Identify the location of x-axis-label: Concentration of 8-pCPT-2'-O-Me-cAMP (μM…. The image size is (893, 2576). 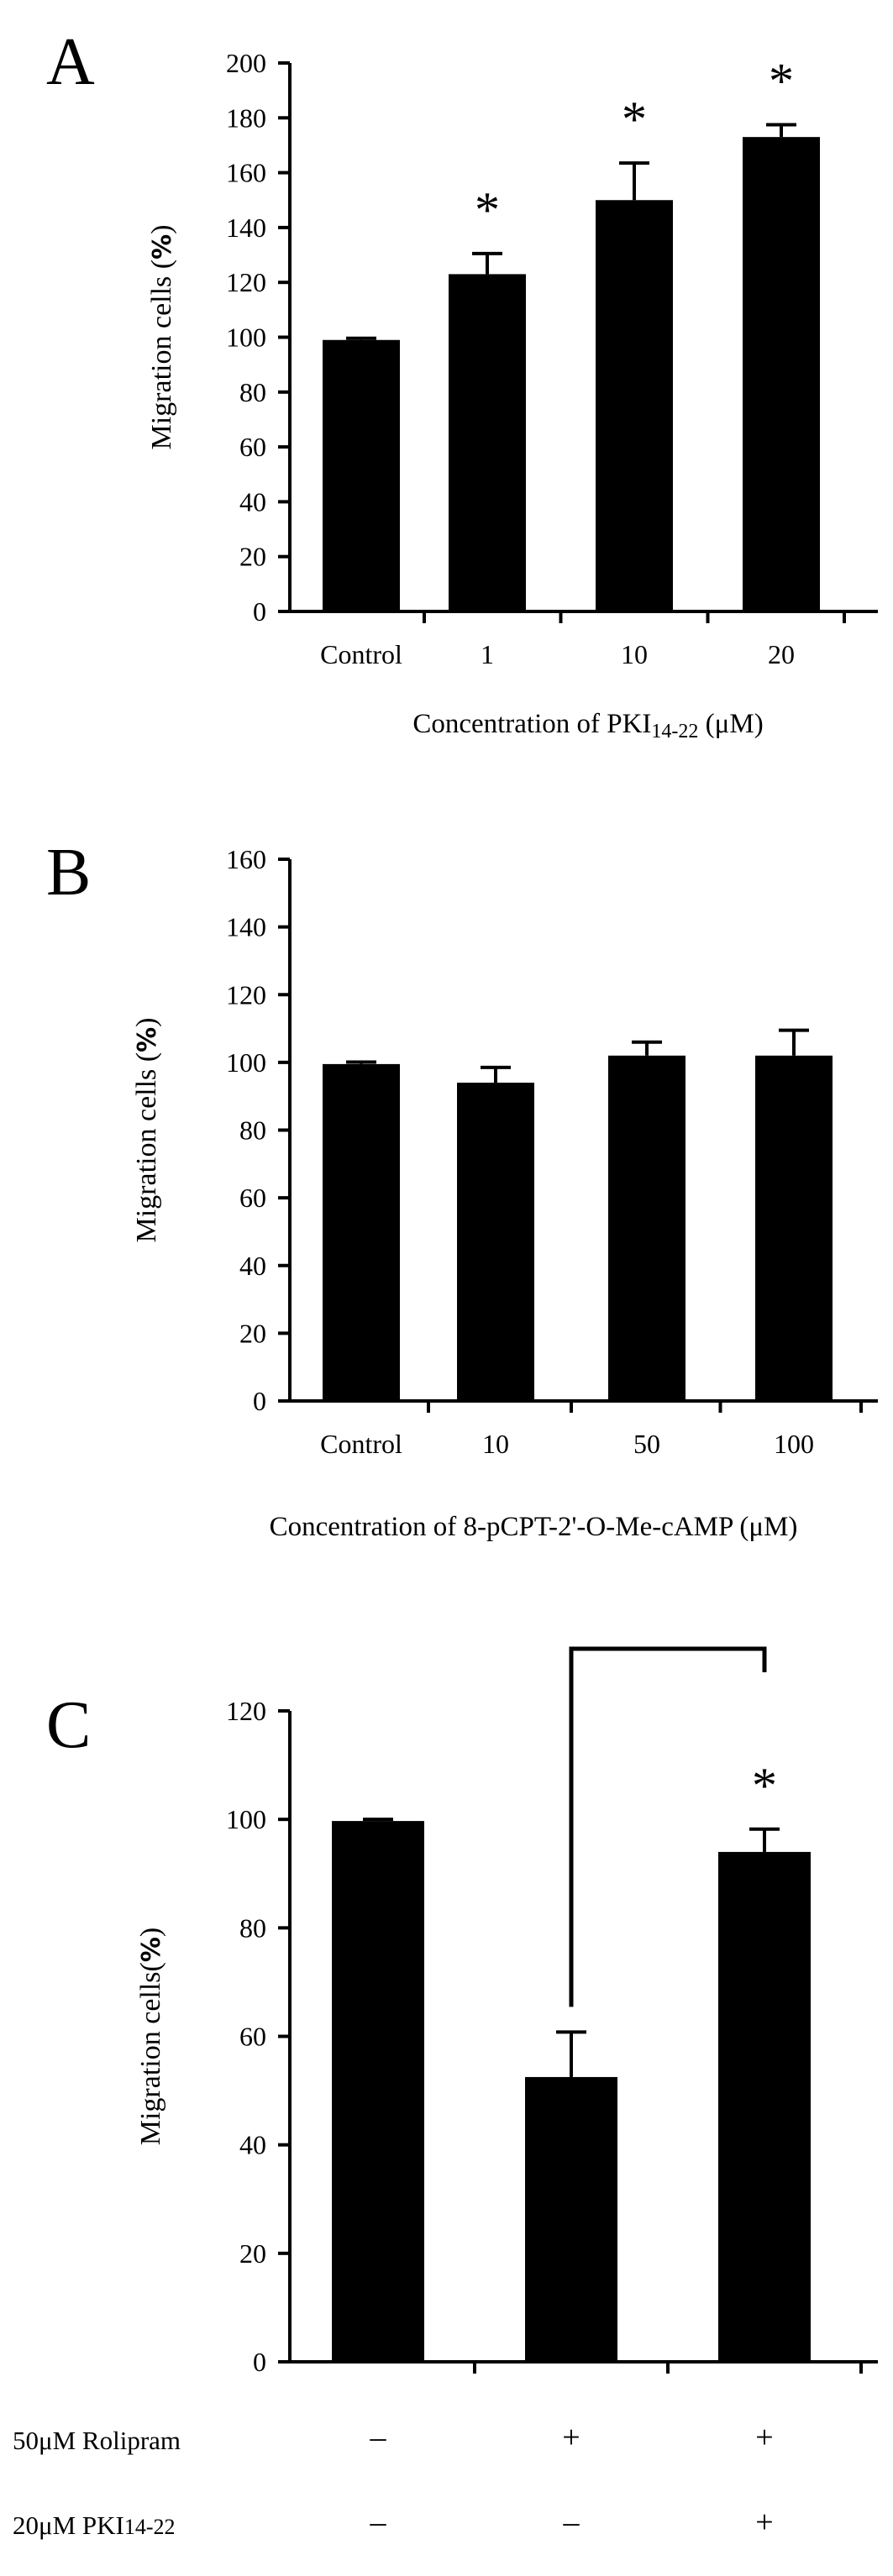
(534, 1527).